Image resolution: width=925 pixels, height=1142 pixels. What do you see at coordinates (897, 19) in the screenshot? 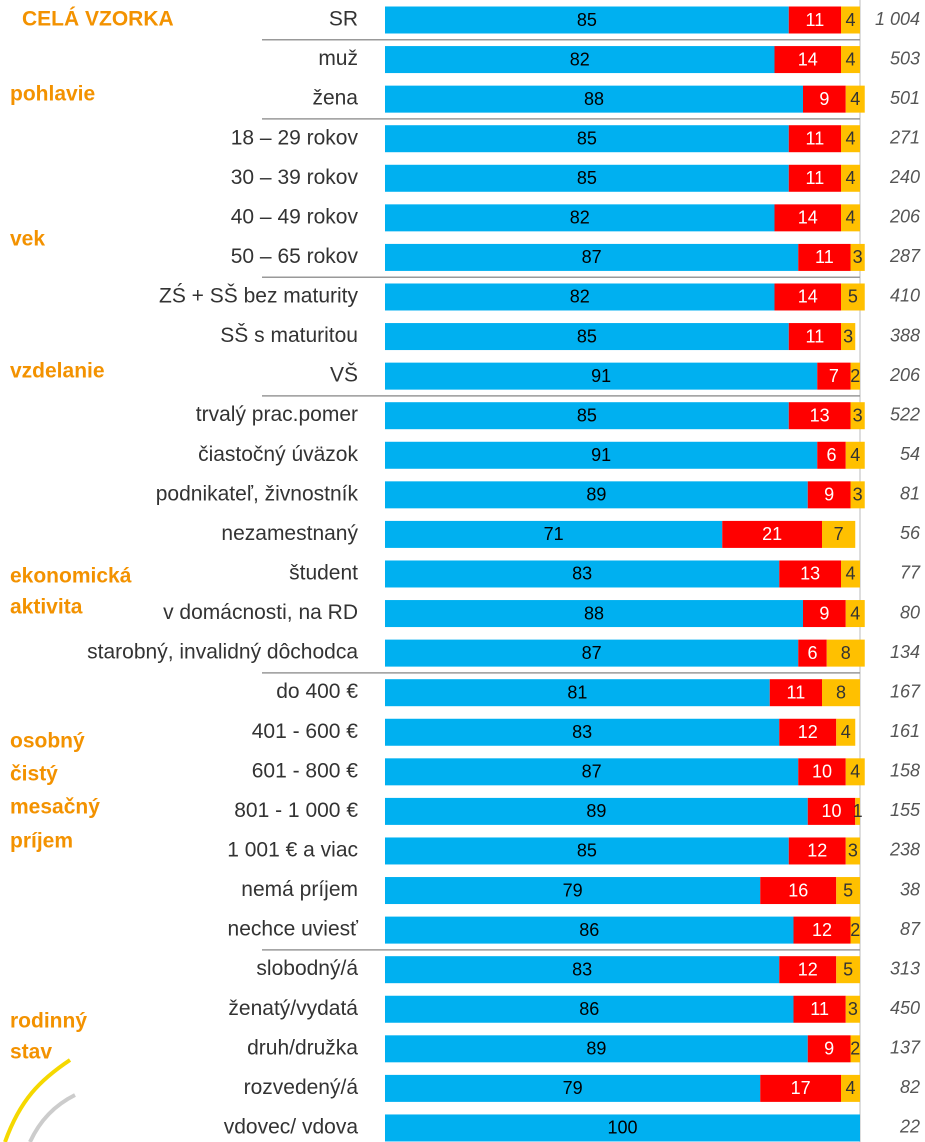
I see `count-label: 1 004` at bounding box center [897, 19].